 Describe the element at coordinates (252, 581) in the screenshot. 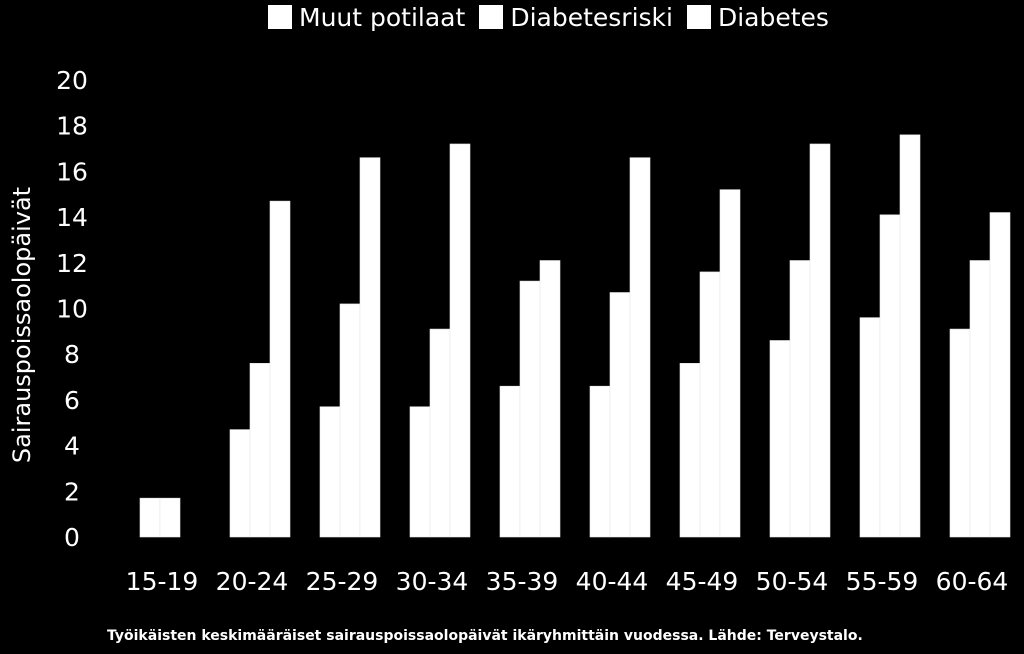

I see `x-tick-label: 20-24` at that location.